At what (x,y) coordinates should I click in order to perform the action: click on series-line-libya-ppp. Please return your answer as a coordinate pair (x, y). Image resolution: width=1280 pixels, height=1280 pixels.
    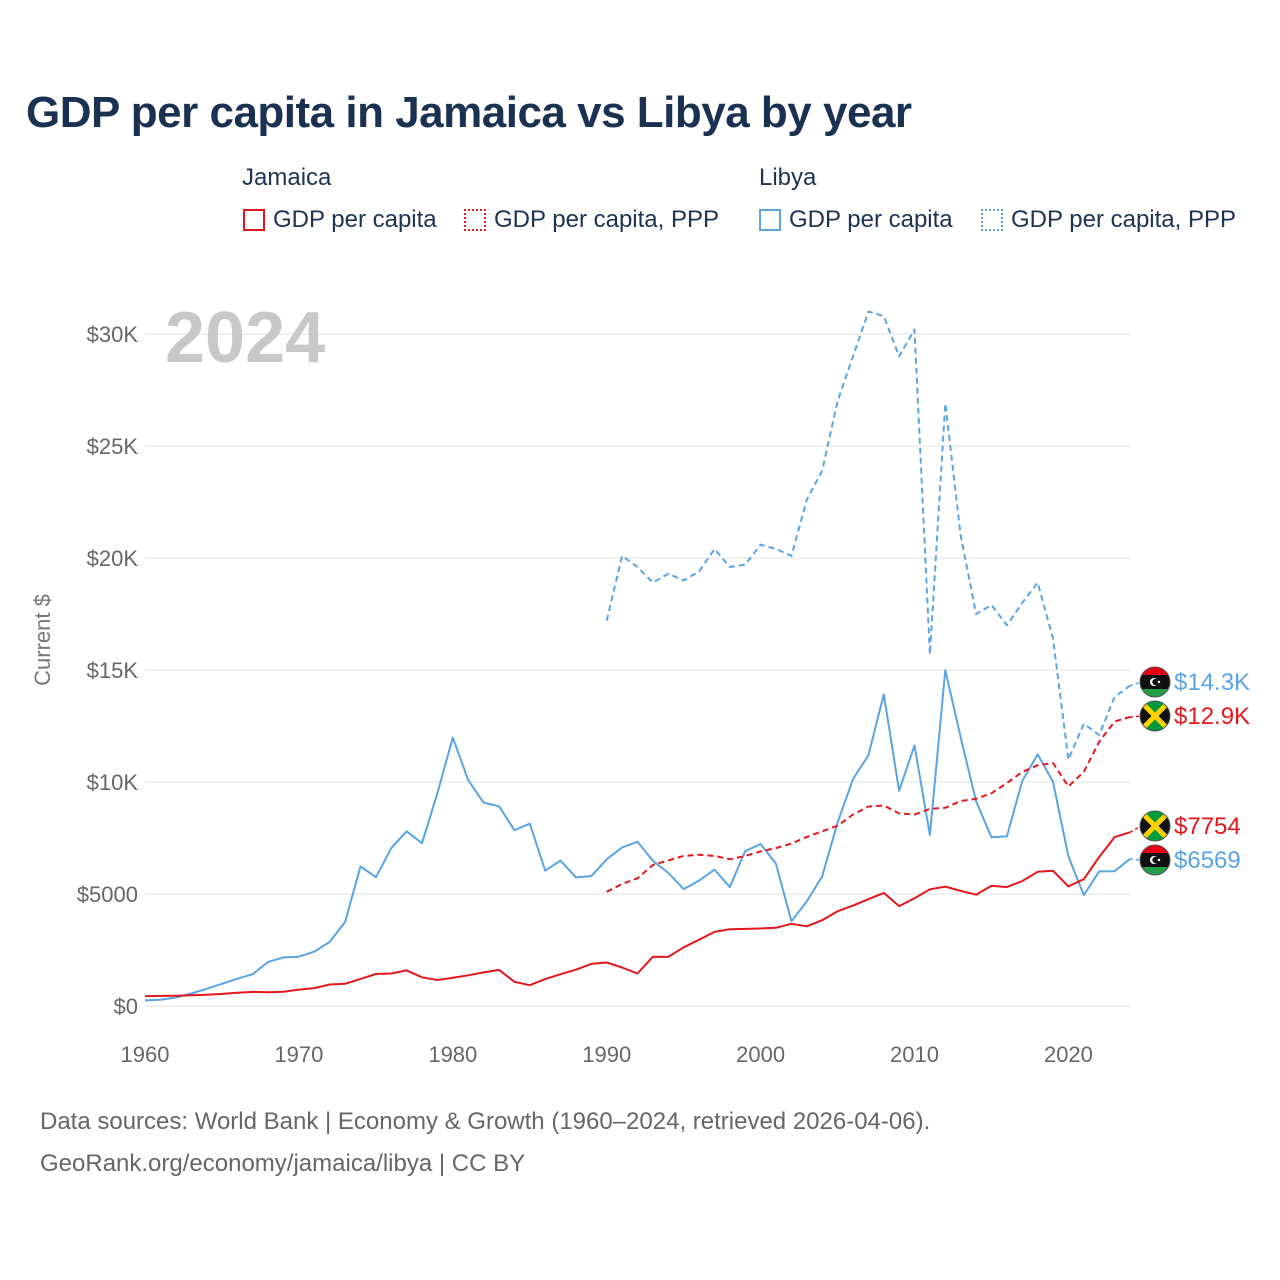
    Looking at the image, I should click on (868, 535).